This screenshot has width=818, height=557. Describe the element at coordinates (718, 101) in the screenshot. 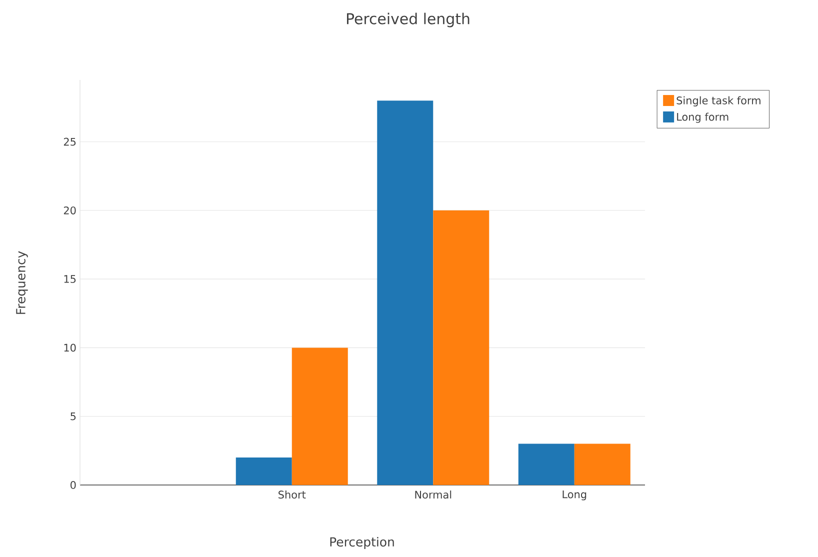

I see `legend-label: Single task form` at that location.